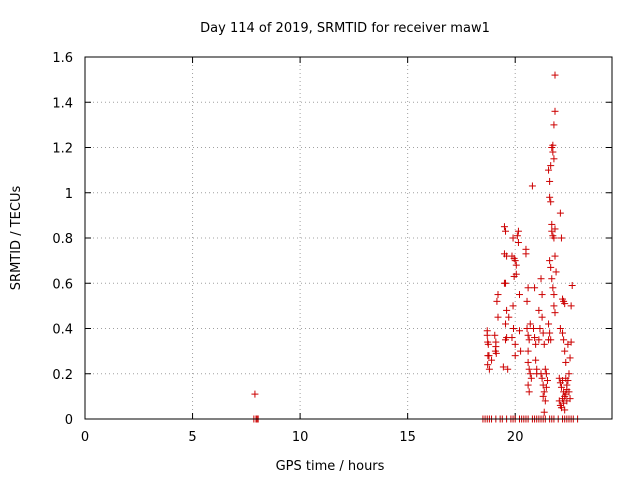  I want to click on y-tick-label: 0.4, so click(62, 330).